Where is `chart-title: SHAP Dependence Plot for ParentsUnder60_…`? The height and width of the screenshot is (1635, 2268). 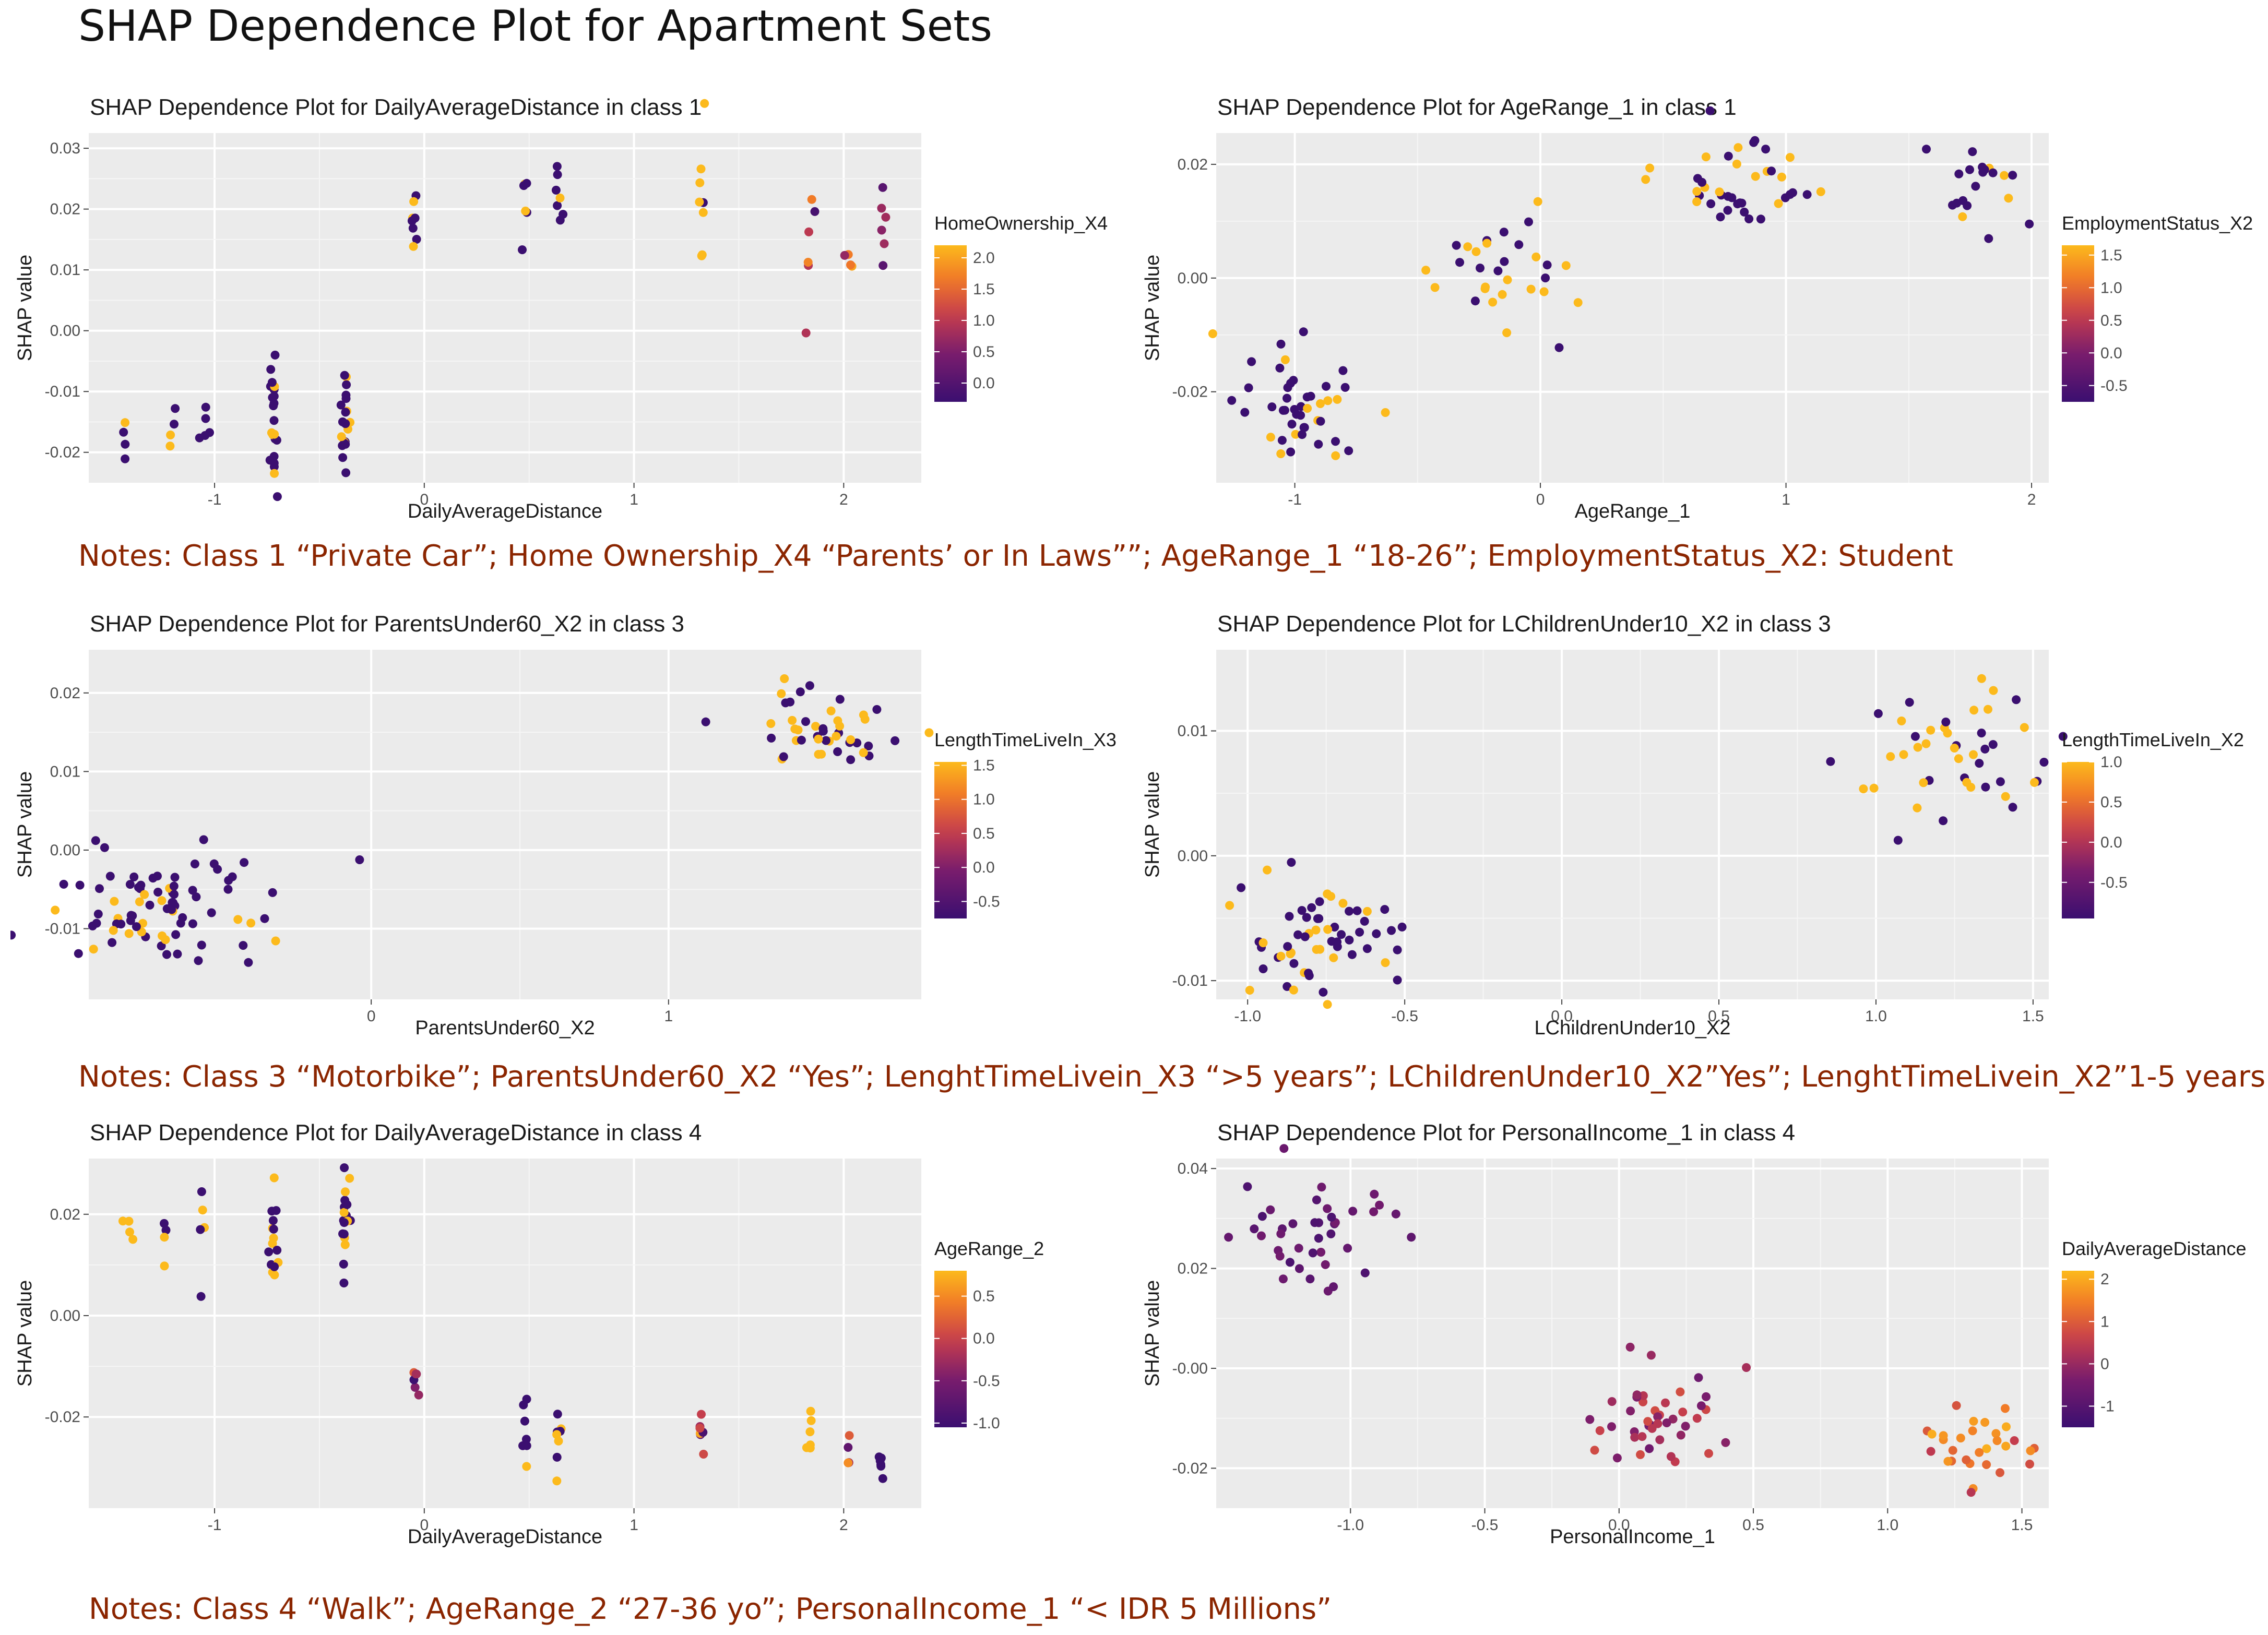 chart-title: SHAP Dependence Plot for ParentsUnder60_… is located at coordinates (387, 624).